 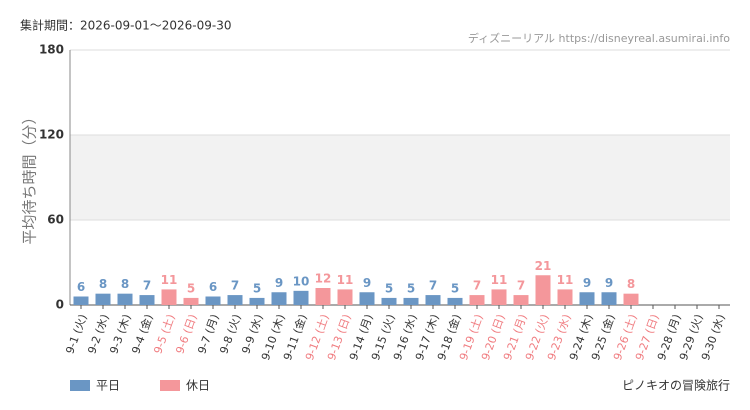 What do you see at coordinates (323, 279) in the screenshot?
I see `value-label: 12` at bounding box center [323, 279].